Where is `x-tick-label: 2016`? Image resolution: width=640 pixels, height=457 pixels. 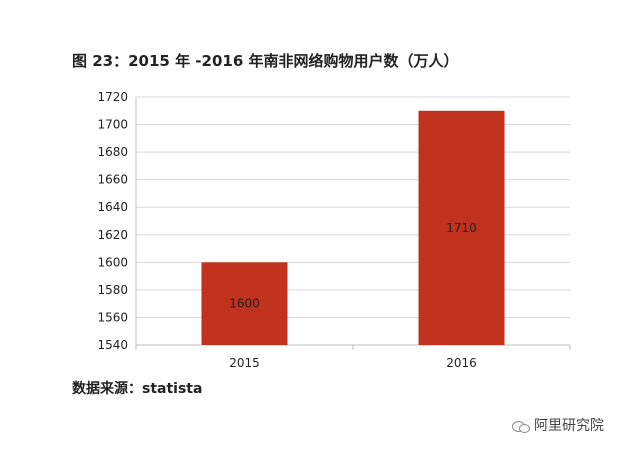
x-tick-label: 2016 is located at coordinates (461, 363).